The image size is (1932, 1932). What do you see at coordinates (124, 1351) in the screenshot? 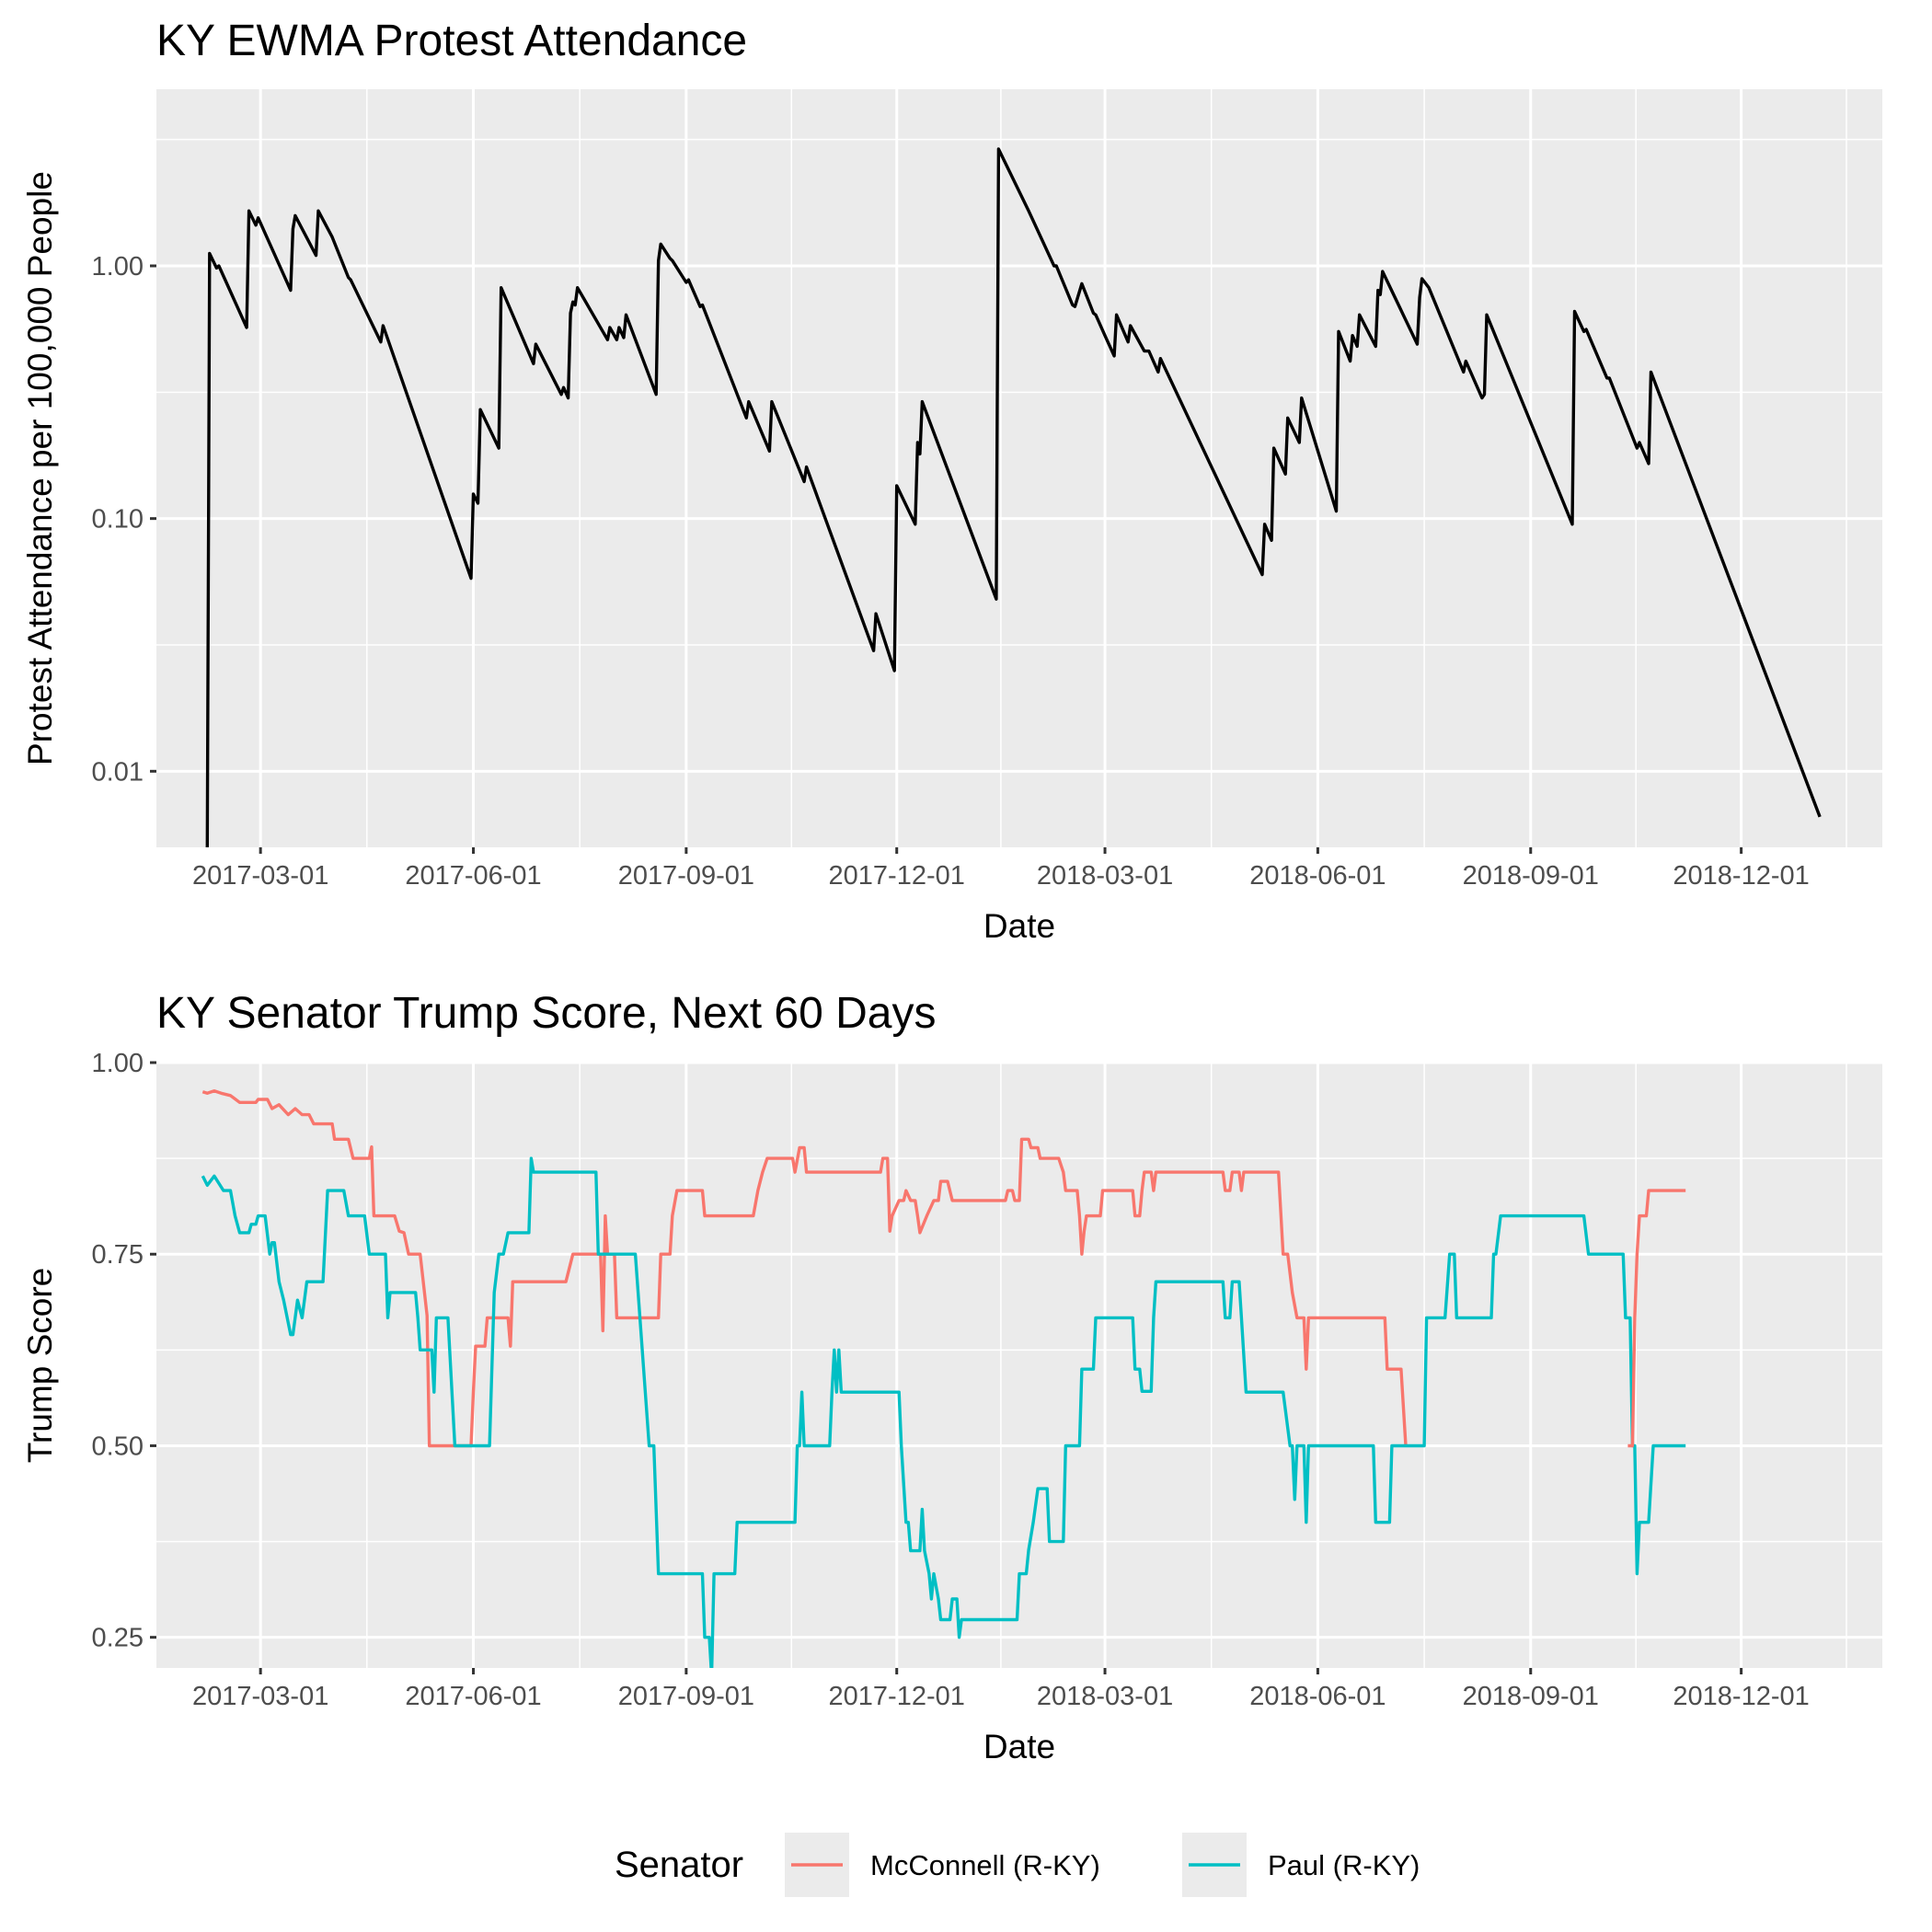
I see `y-axis: 0.25 0.50 0.75 1.00` at bounding box center [124, 1351].